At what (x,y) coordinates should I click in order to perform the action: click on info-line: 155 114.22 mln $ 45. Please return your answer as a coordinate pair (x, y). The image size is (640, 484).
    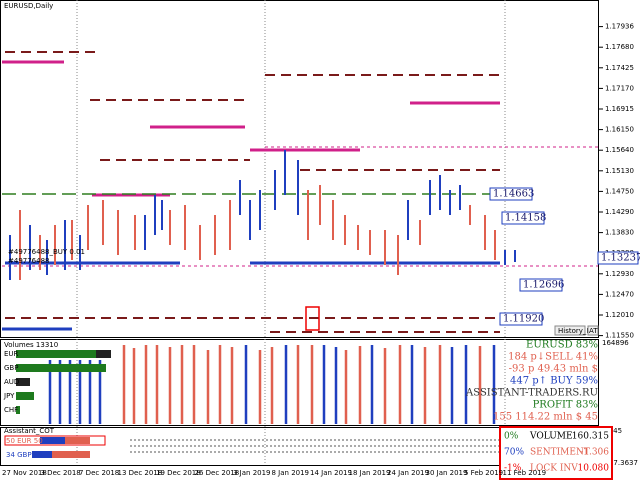
    Looking at the image, I should click on (545, 417).